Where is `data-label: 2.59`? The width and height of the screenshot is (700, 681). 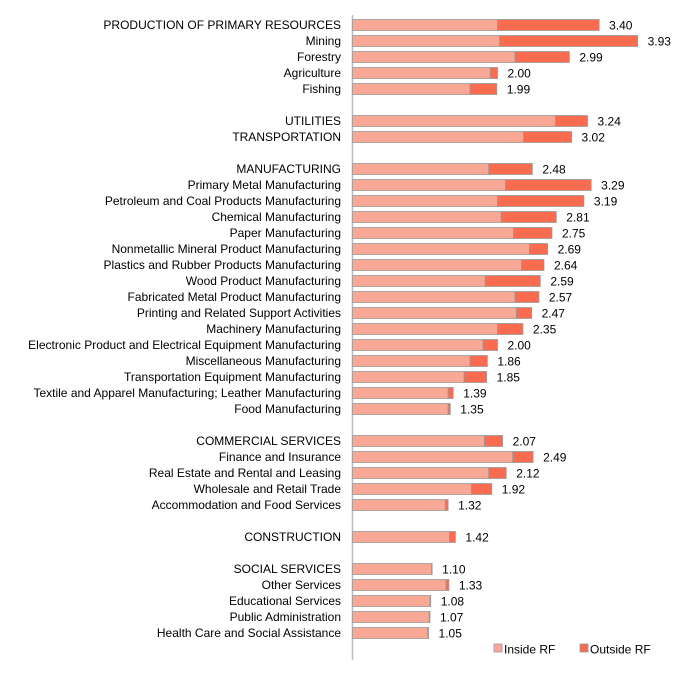
data-label: 2.59 is located at coordinates (562, 282).